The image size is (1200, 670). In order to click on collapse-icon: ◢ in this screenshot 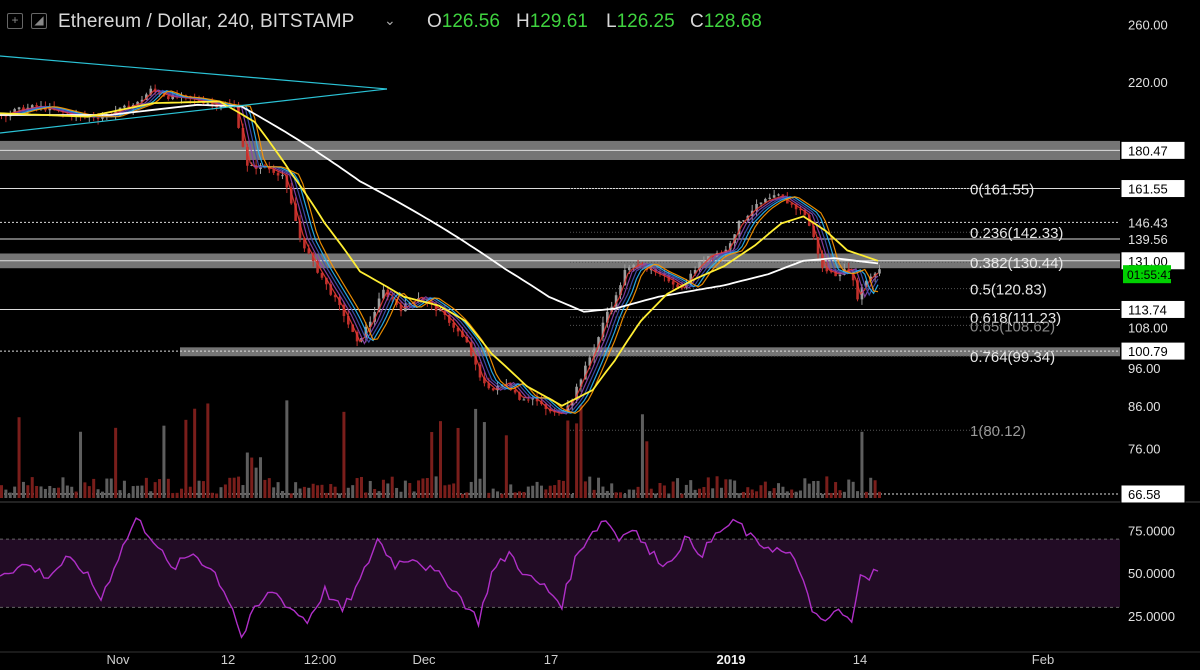, I will do `click(39, 21)`.